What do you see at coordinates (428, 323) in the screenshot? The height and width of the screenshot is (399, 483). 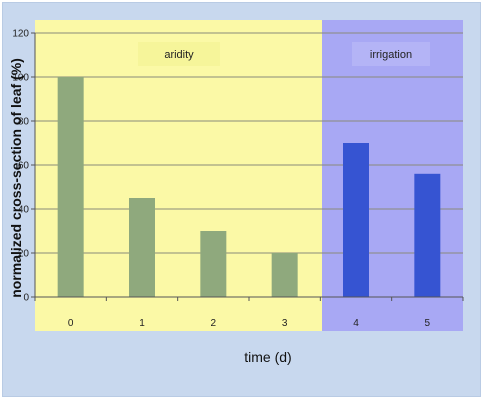 I see `x-tick-label: 5` at bounding box center [428, 323].